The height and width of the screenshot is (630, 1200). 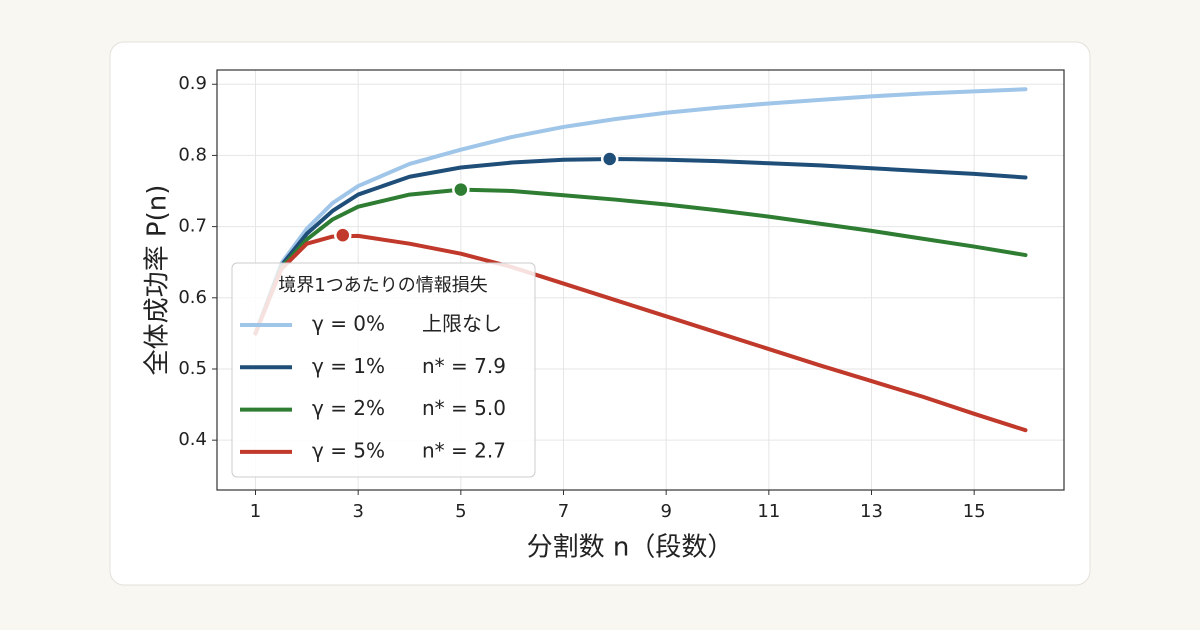 I want to click on y-axis-label: 全体成功率 P(n), so click(x=158, y=280).